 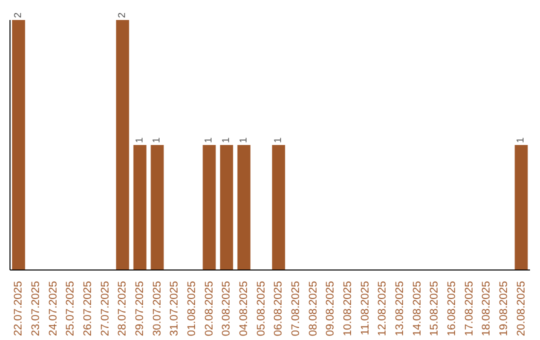 What do you see at coordinates (140, 308) in the screenshot?
I see `x-tick-label: 29.07.2025` at bounding box center [140, 308].